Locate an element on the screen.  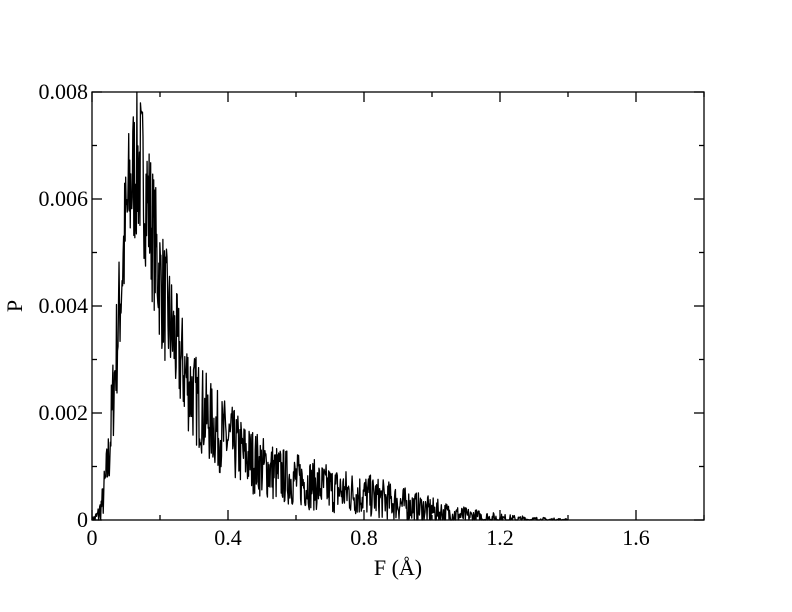
x-tick-label: 0 is located at coordinates (92, 537).